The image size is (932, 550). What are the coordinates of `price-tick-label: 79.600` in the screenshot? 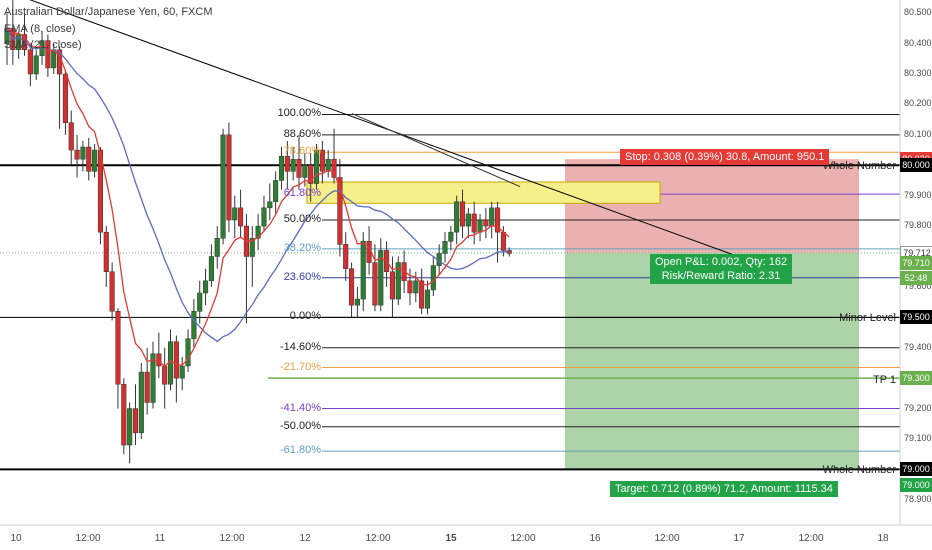 It's located at (918, 285).